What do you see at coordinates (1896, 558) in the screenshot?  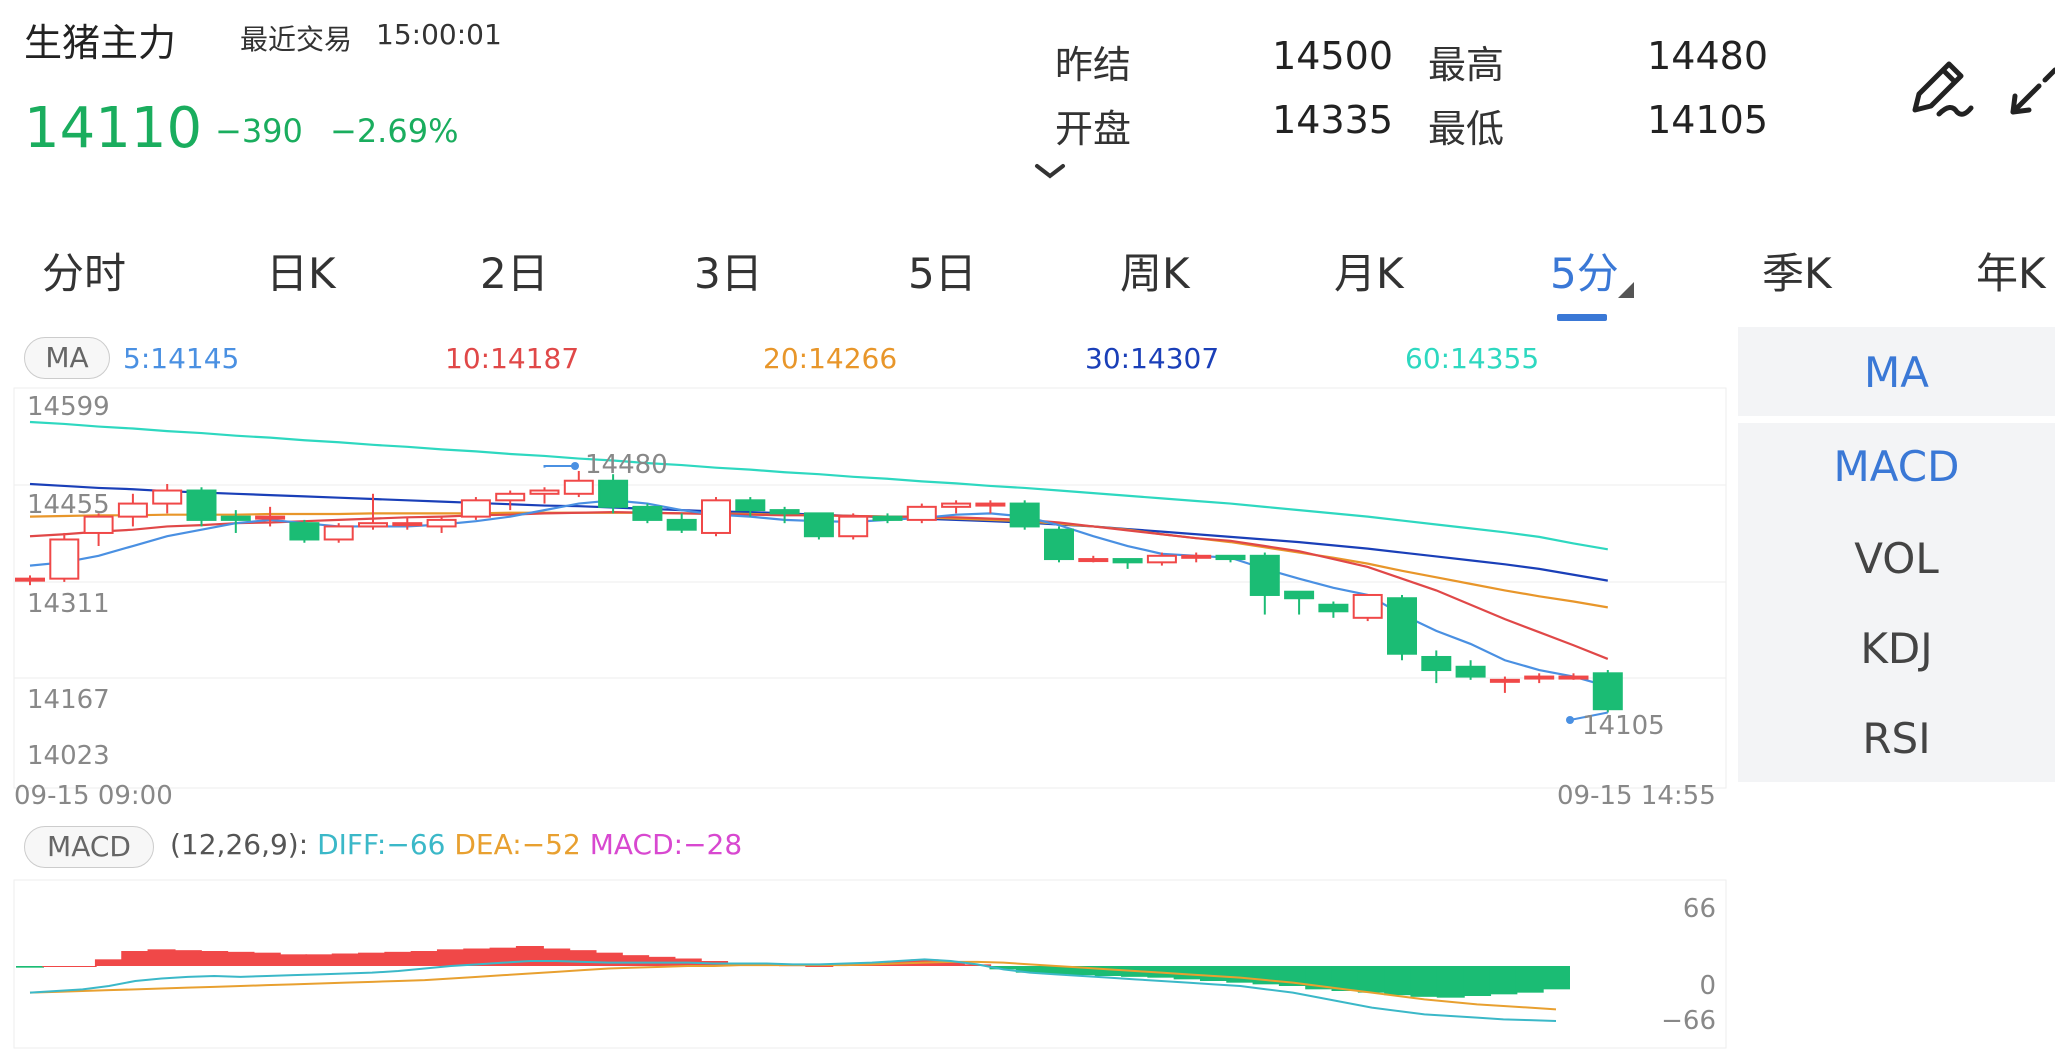 I see `indicator-vol-button: VOL` at bounding box center [1896, 558].